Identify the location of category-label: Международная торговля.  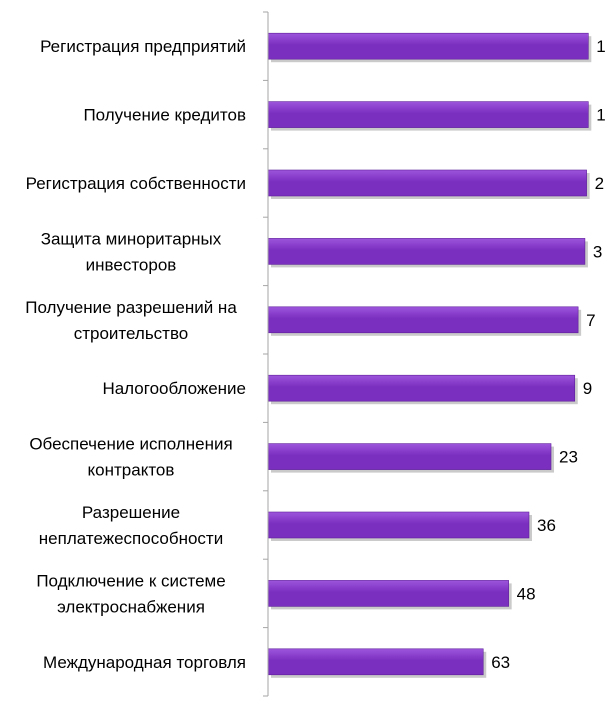
(144, 662).